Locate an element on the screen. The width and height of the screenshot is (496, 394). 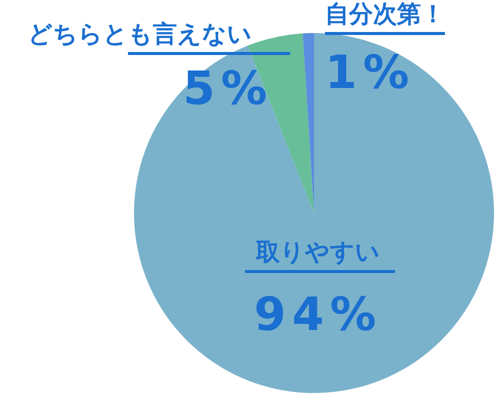
slice-label: どちらとも言えない is located at coordinates (140, 34).